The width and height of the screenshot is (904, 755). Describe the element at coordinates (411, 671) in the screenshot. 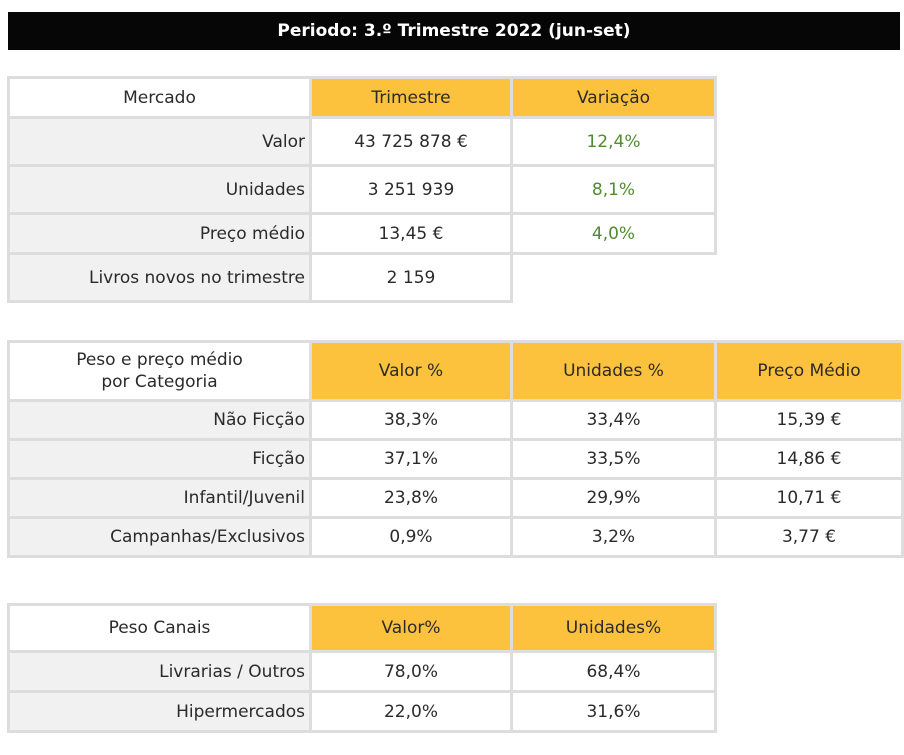

I see `valor-cell: 78,0%` at that location.